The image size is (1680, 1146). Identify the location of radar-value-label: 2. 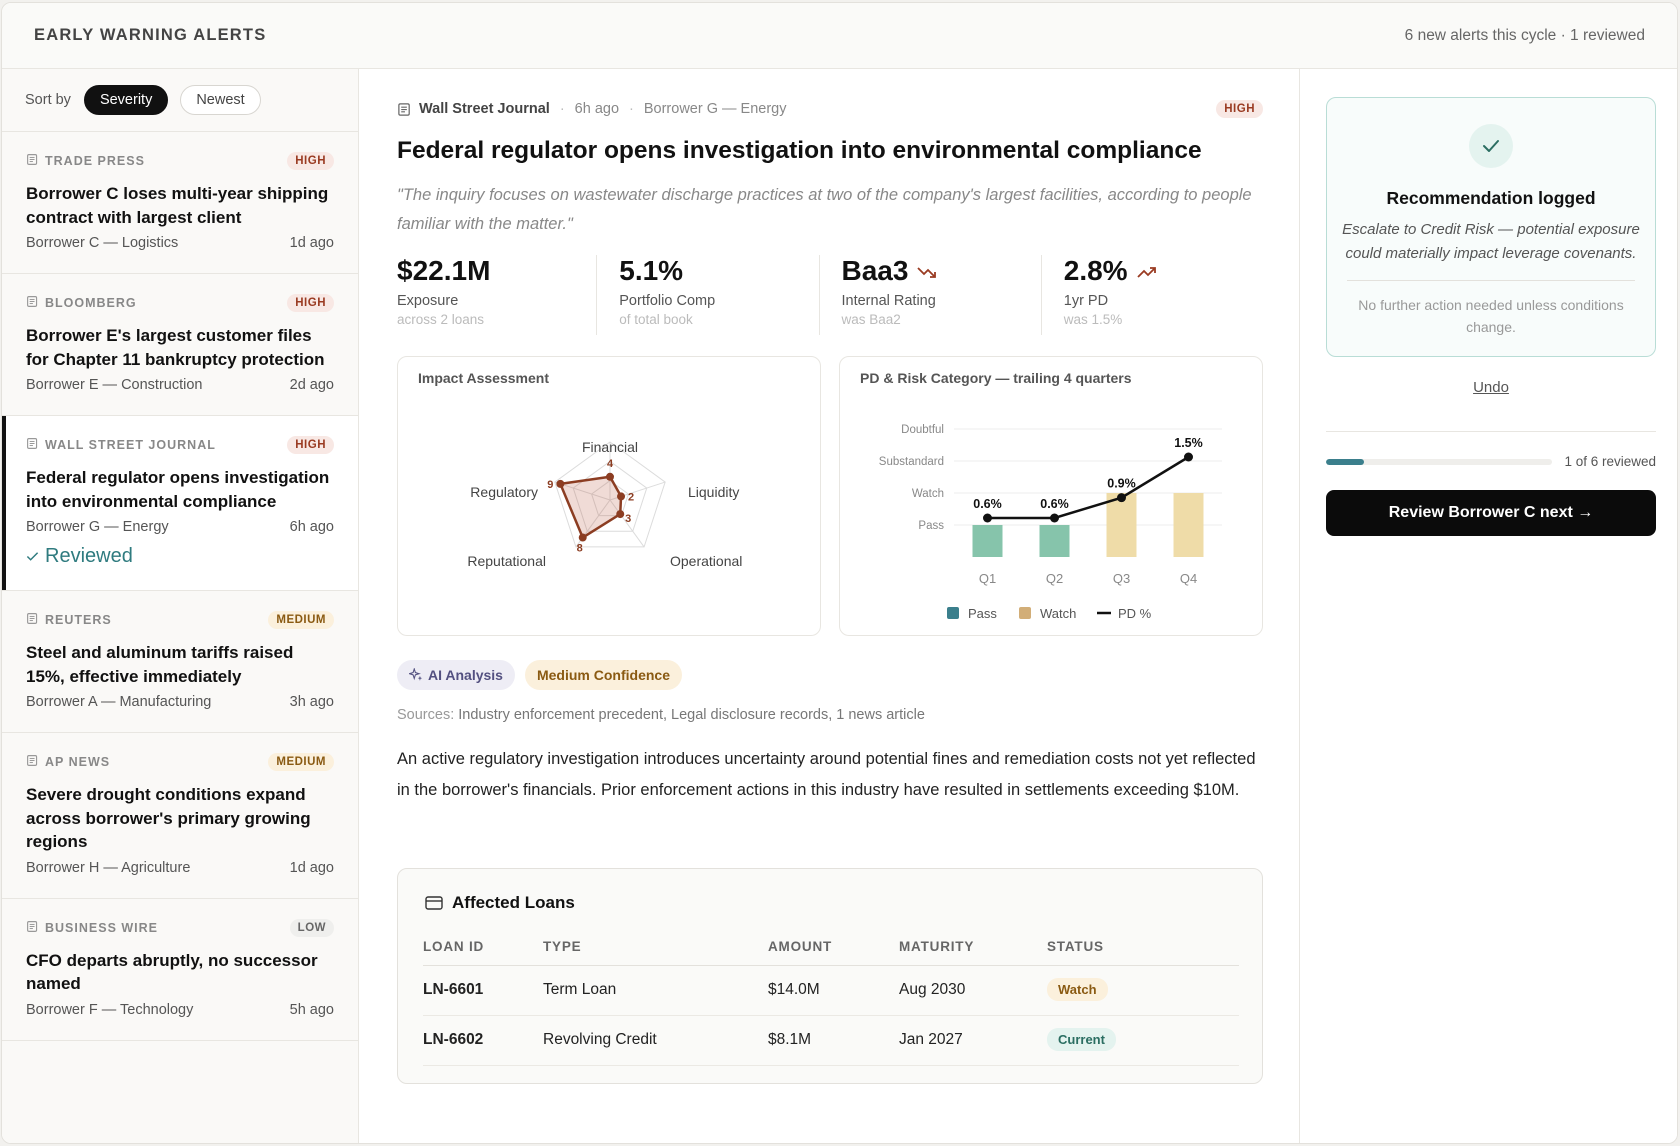
(631, 497).